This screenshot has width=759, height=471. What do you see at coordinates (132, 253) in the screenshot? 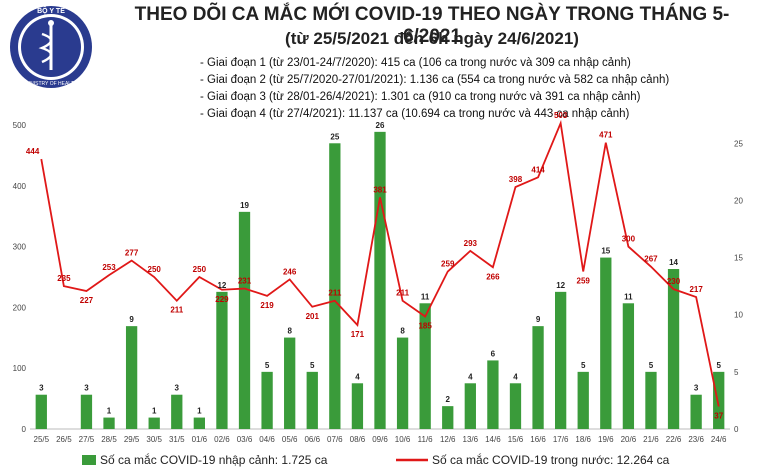
I see `line-data-label: 277` at bounding box center [132, 253].